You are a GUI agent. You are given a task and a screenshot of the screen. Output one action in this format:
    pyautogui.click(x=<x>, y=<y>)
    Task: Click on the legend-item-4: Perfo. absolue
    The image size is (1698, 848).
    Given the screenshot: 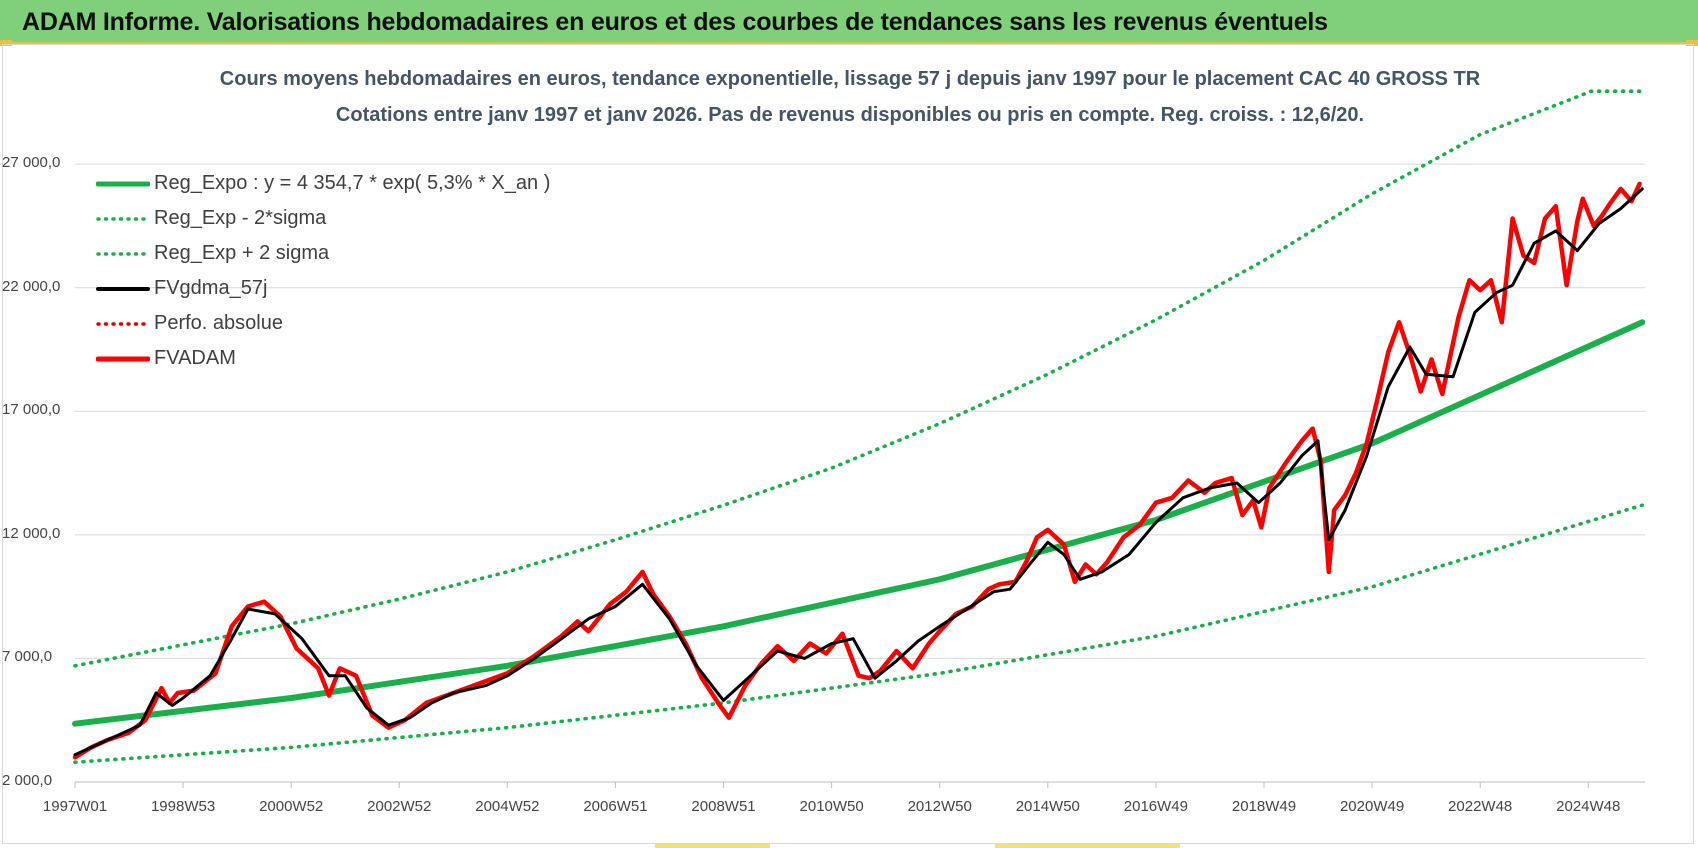 What is the action you would take?
    pyautogui.click(x=323, y=323)
    